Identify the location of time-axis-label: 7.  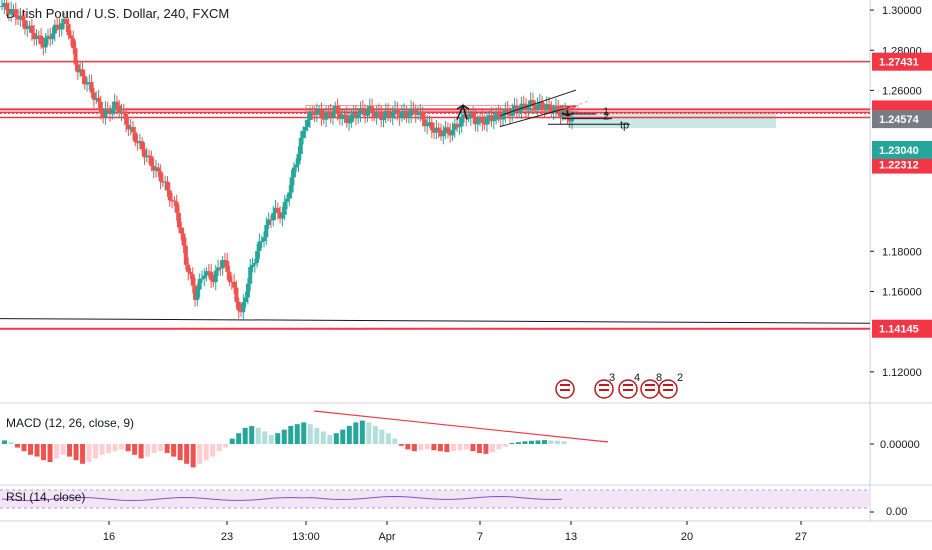
(480, 537).